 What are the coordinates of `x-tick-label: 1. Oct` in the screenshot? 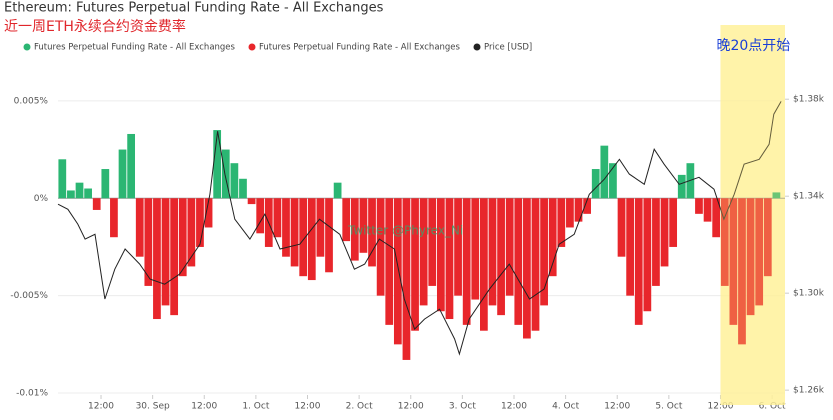 It's located at (255, 407).